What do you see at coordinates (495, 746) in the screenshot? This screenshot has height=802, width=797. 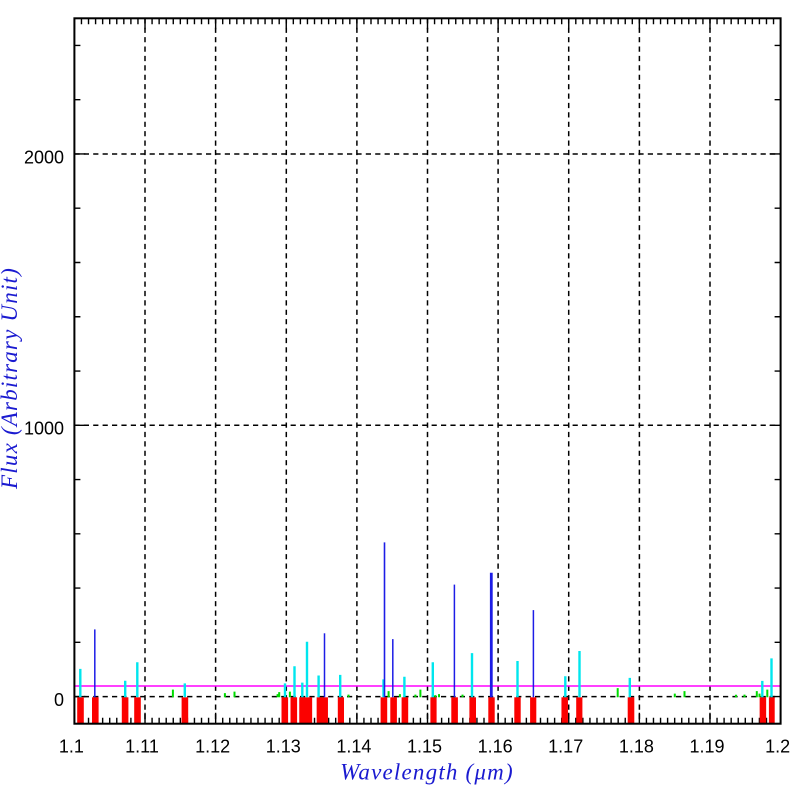 I see `svg-text: 1.16` at bounding box center [495, 746].